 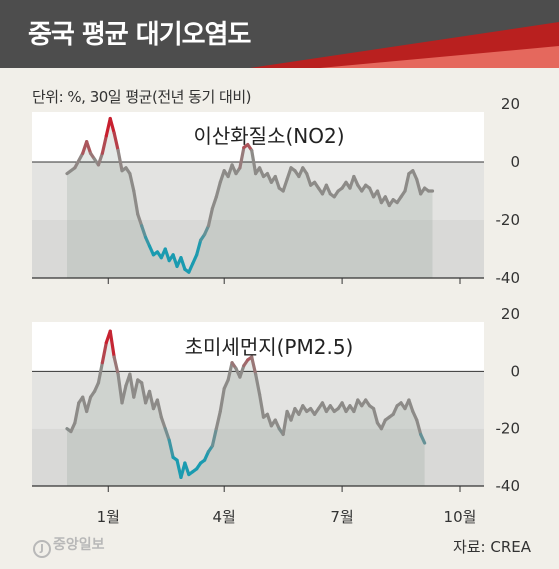 What do you see at coordinates (491, 547) in the screenshot?
I see `source-note: 자료: CREA` at bounding box center [491, 547].